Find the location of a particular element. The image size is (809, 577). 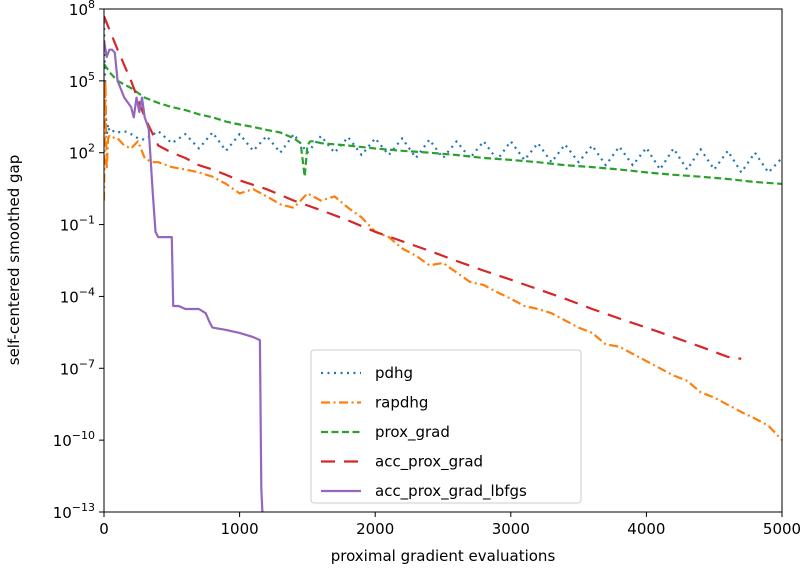

x-tick-label: 2000 is located at coordinates (375, 529).